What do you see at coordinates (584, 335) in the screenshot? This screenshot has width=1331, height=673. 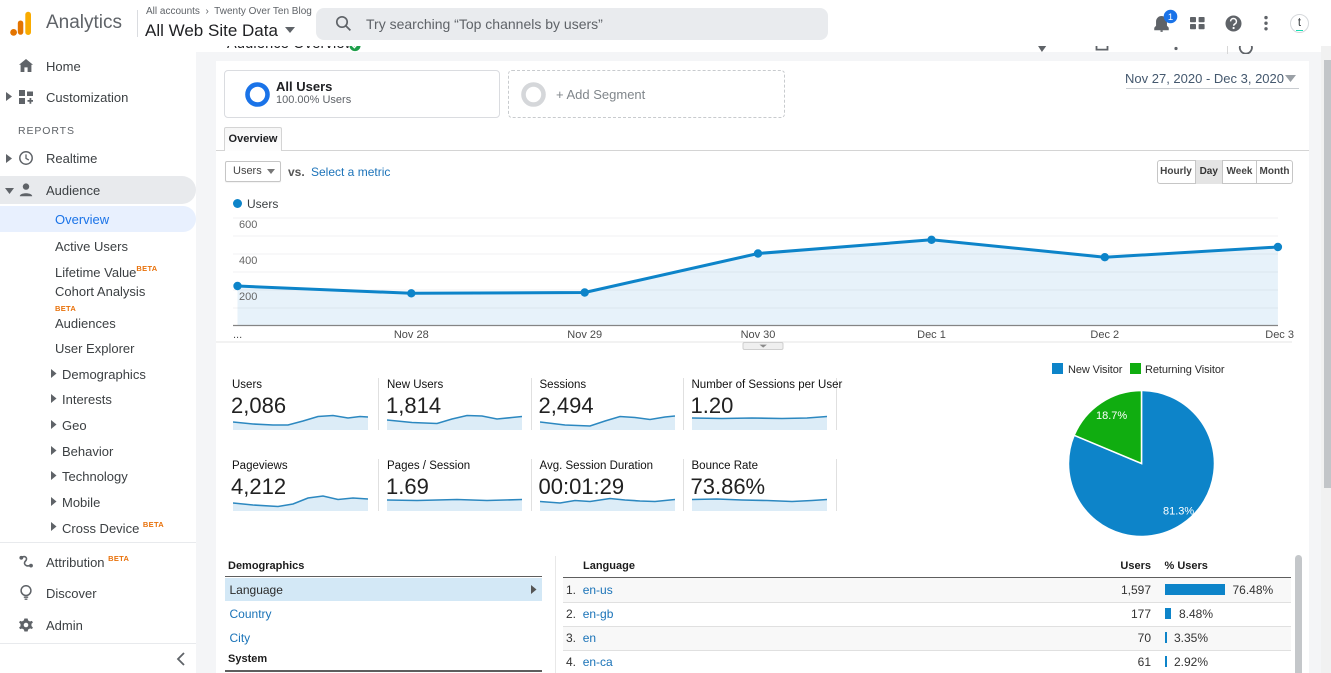 I see `svg-text: Nov 29` at bounding box center [584, 335].